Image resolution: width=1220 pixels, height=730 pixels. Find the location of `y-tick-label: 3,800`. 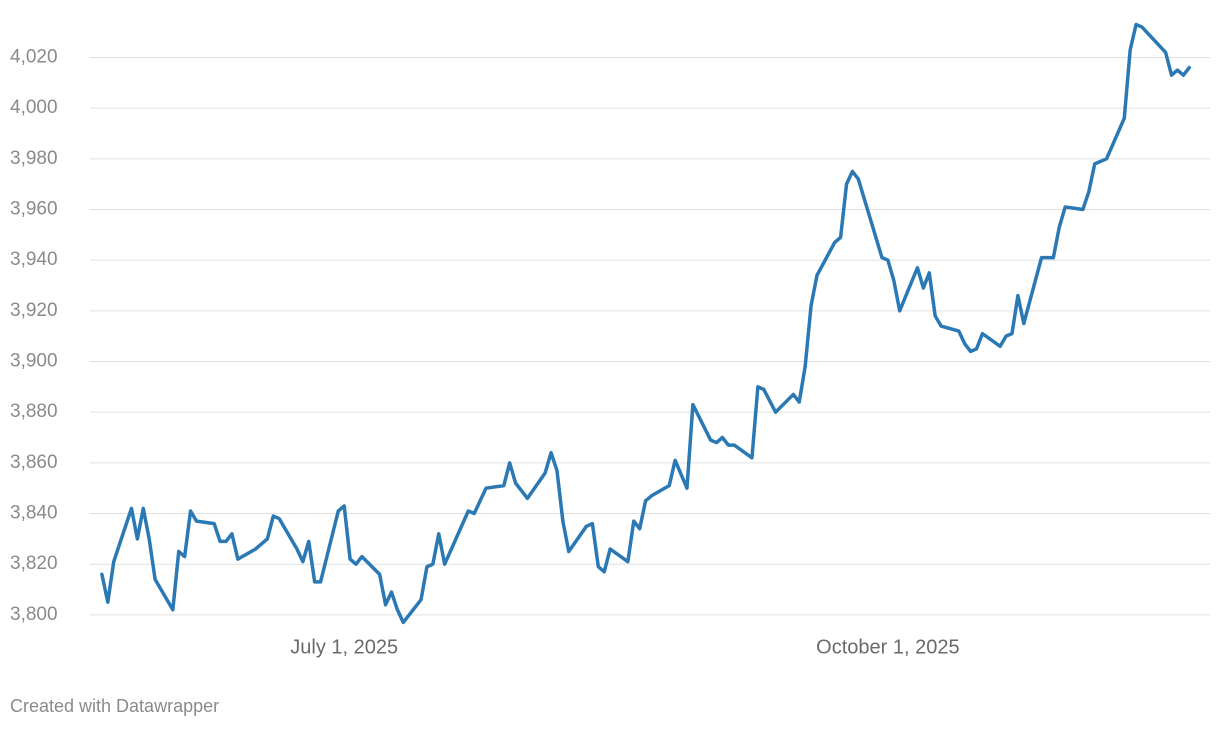

y-tick-label: 3,800 is located at coordinates (34, 614).